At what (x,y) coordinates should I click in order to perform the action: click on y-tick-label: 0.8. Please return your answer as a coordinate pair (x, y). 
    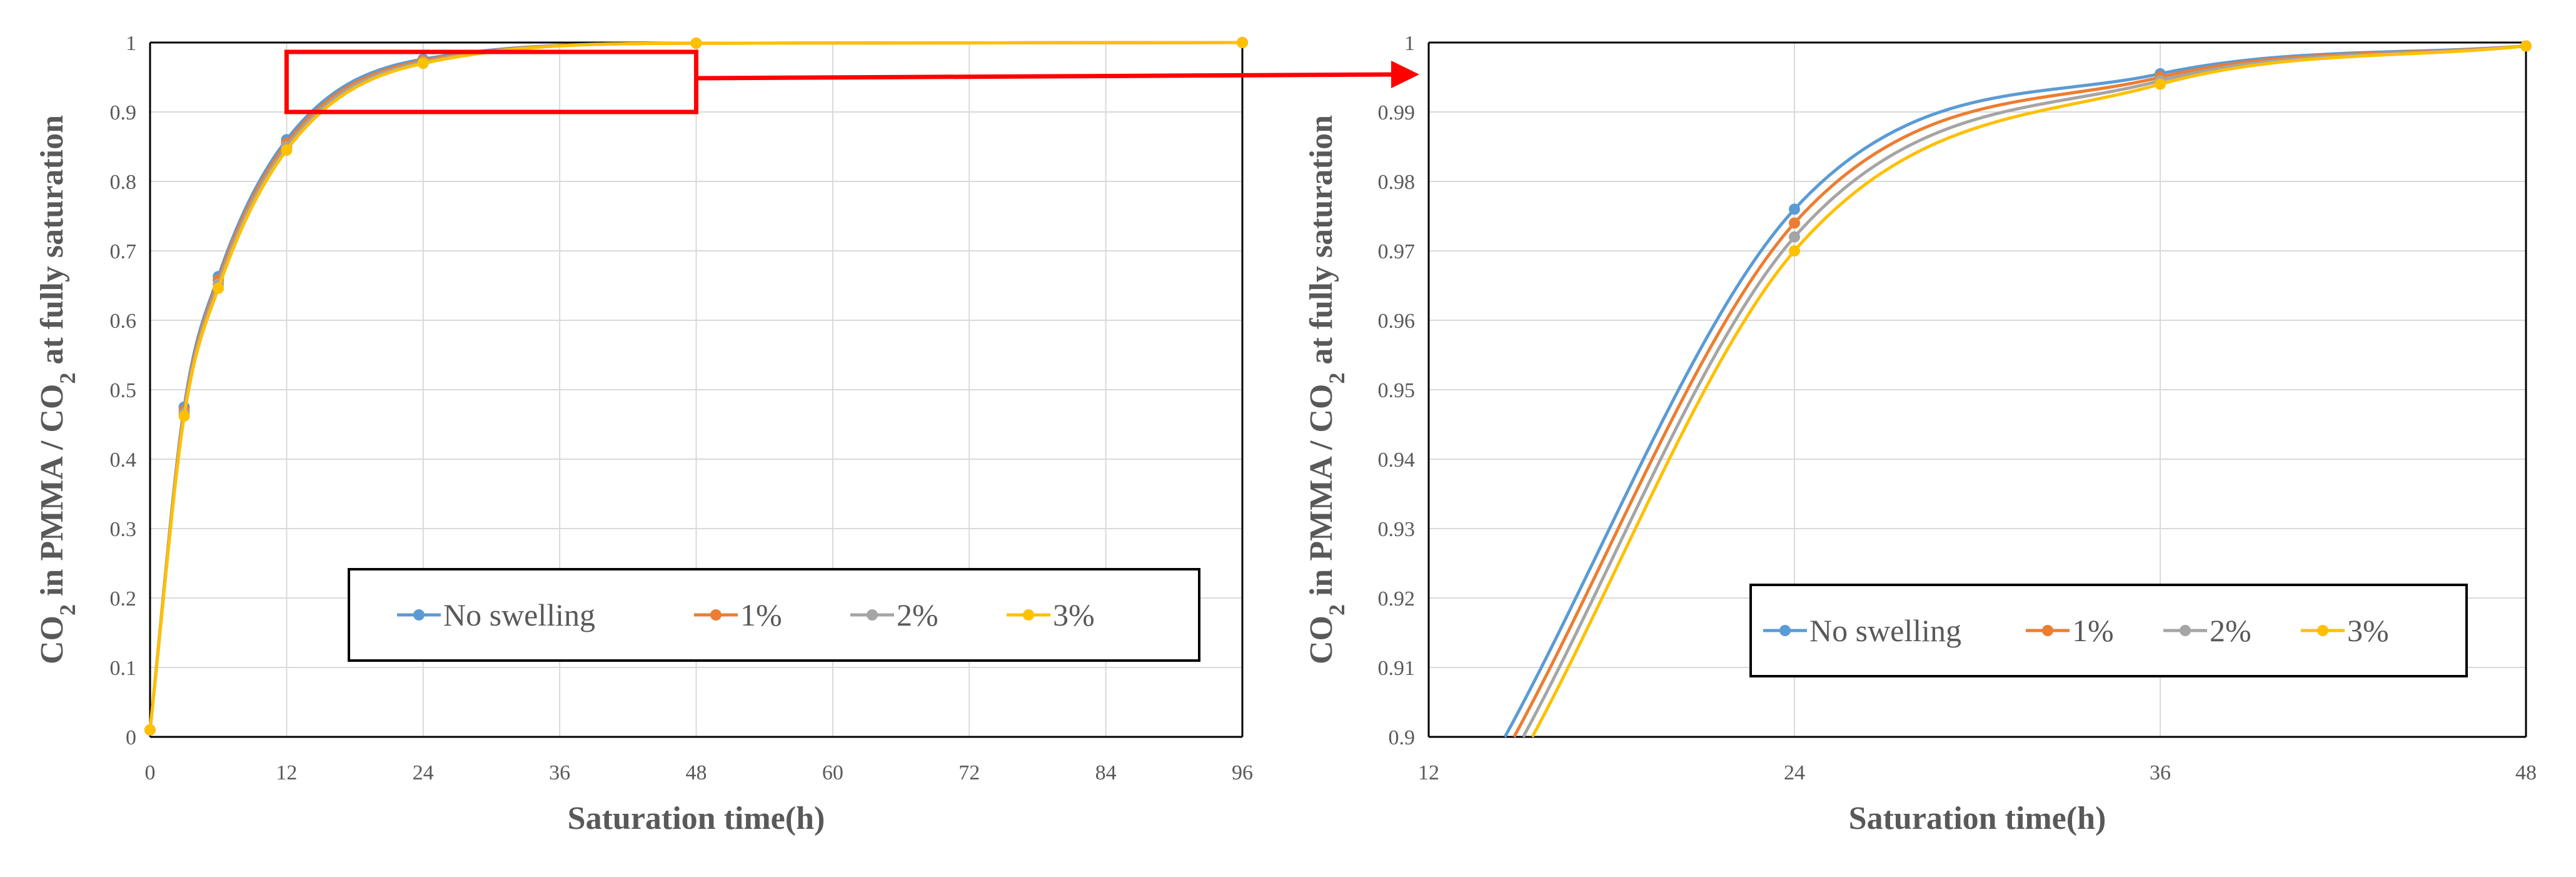
    Looking at the image, I should click on (123, 182).